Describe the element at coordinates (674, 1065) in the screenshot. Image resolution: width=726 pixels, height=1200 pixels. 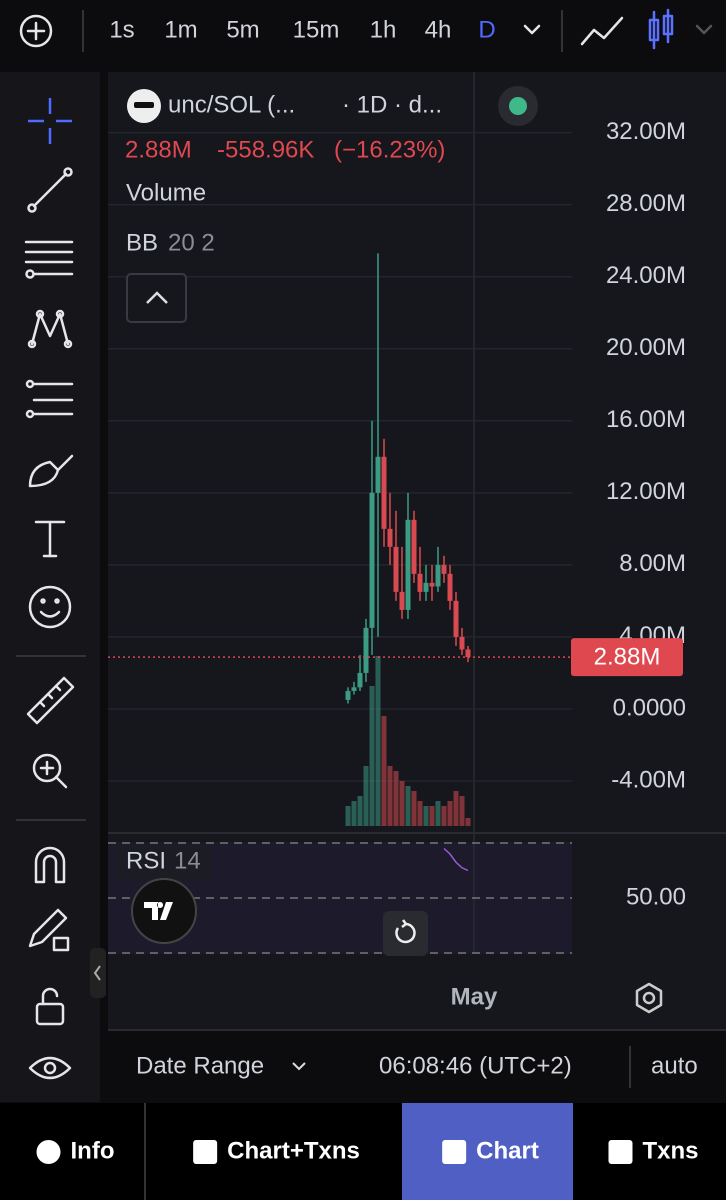
I see `scale-mode: auto` at that location.